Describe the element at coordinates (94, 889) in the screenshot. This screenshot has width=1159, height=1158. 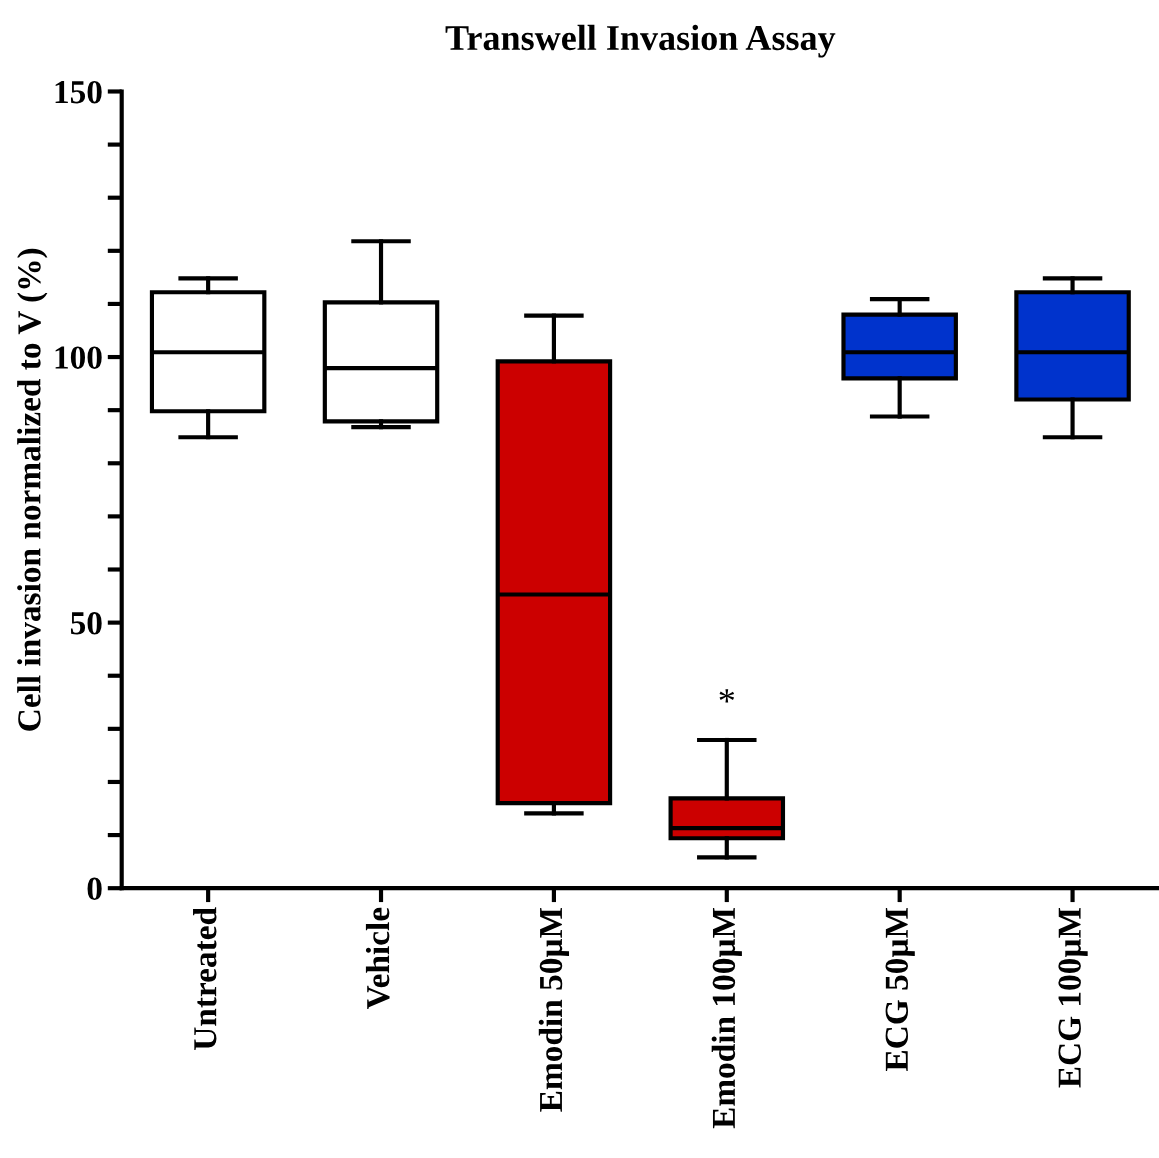
I see `y-tick-label: 0` at that location.